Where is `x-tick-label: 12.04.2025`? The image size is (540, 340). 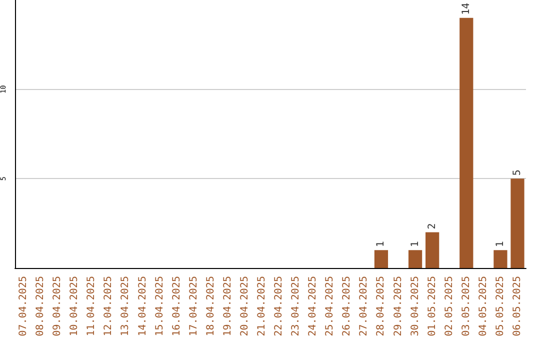 x-tick-label: 12.04.2025 is located at coordinates (108, 306).